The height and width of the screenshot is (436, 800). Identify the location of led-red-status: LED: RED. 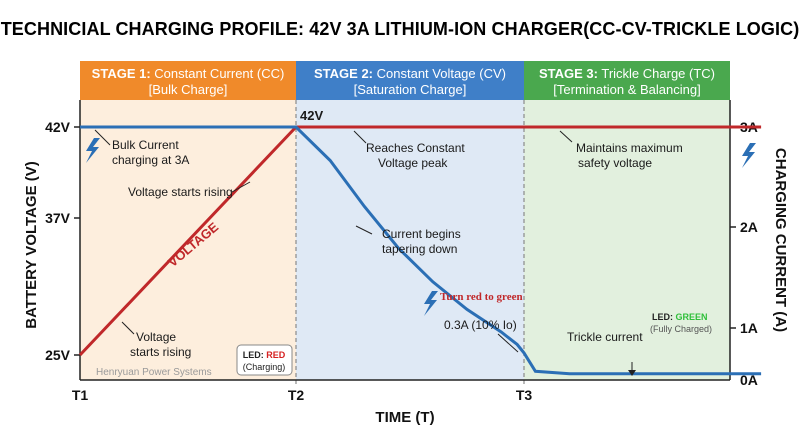
(264, 355).